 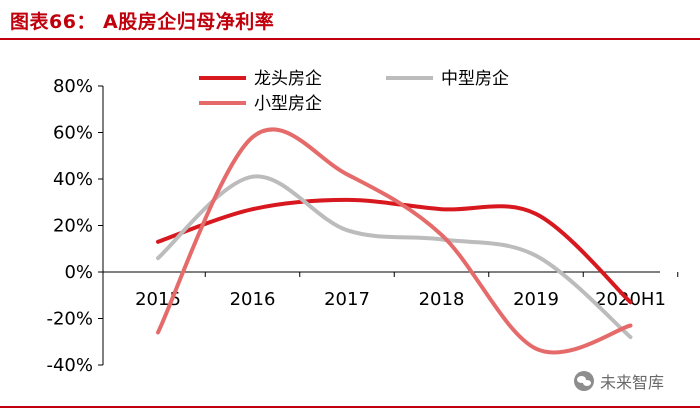 I want to click on report-header: 图表66： A股房企归母净利率, so click(x=350, y=20).